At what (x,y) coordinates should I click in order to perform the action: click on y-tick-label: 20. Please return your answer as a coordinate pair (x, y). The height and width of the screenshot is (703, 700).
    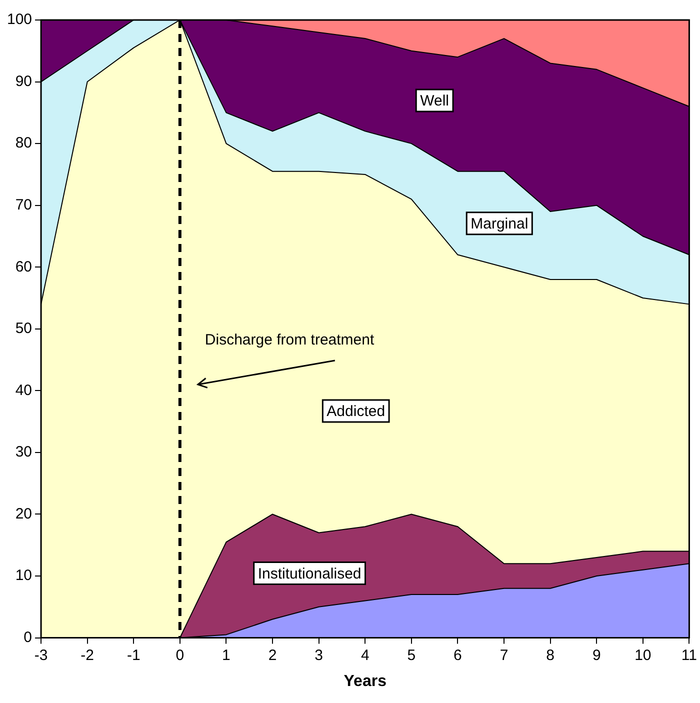
    Looking at the image, I should click on (23, 513).